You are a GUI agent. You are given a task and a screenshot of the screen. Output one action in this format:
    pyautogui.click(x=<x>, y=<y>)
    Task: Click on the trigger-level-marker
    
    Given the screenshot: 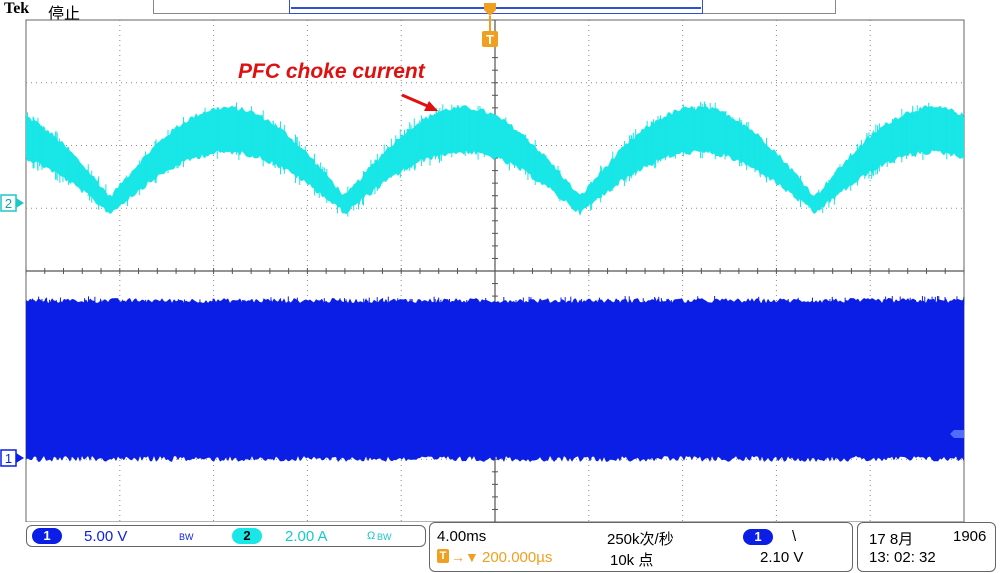 What is the action you would take?
    pyautogui.click(x=957, y=434)
    